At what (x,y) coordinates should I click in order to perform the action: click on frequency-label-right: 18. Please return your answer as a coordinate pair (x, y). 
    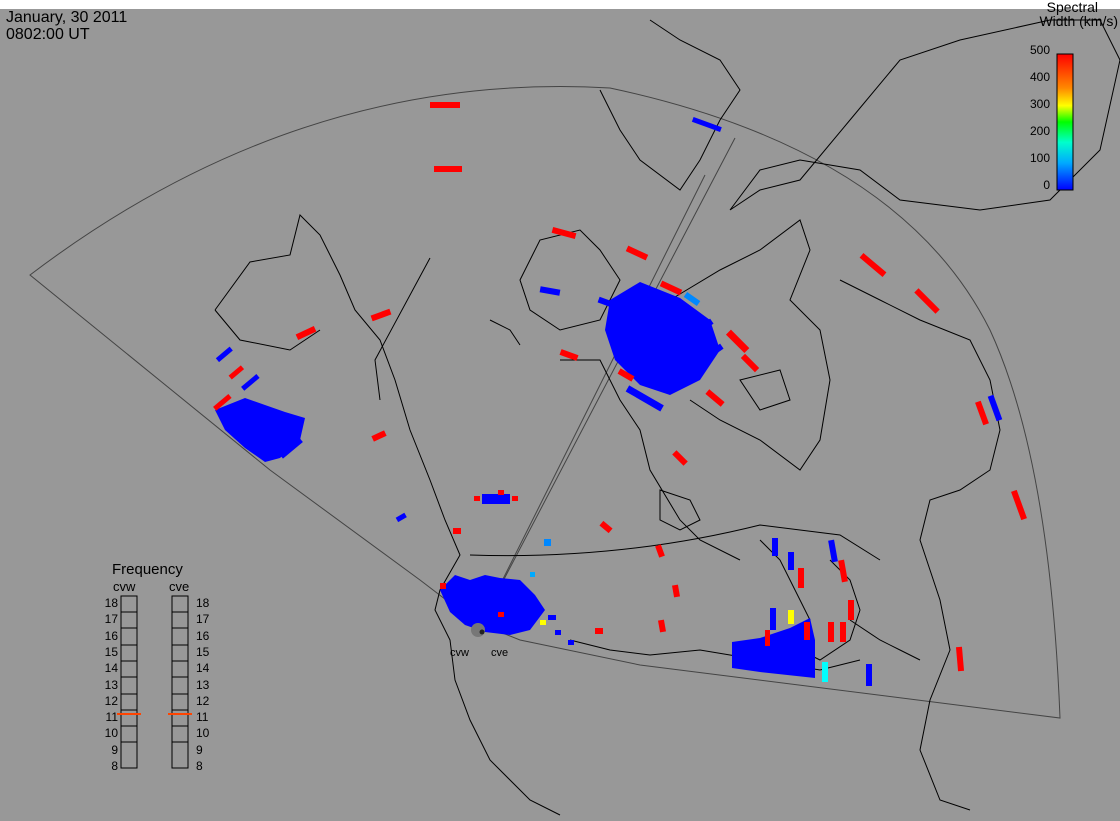
    Looking at the image, I should click on (203, 603).